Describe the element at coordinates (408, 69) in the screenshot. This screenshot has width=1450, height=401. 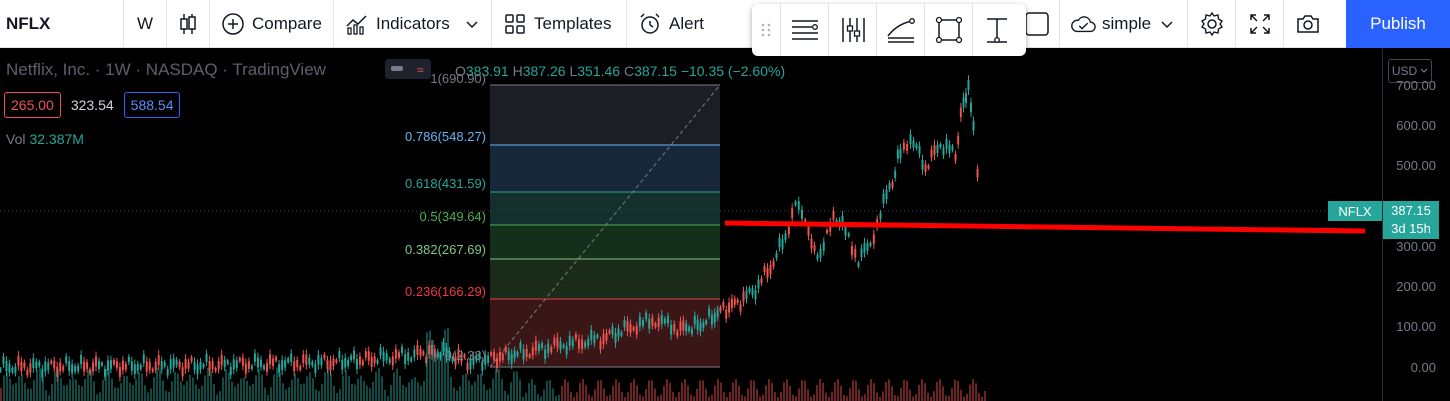
I see `legend-toggle-buttons: ≈` at that location.